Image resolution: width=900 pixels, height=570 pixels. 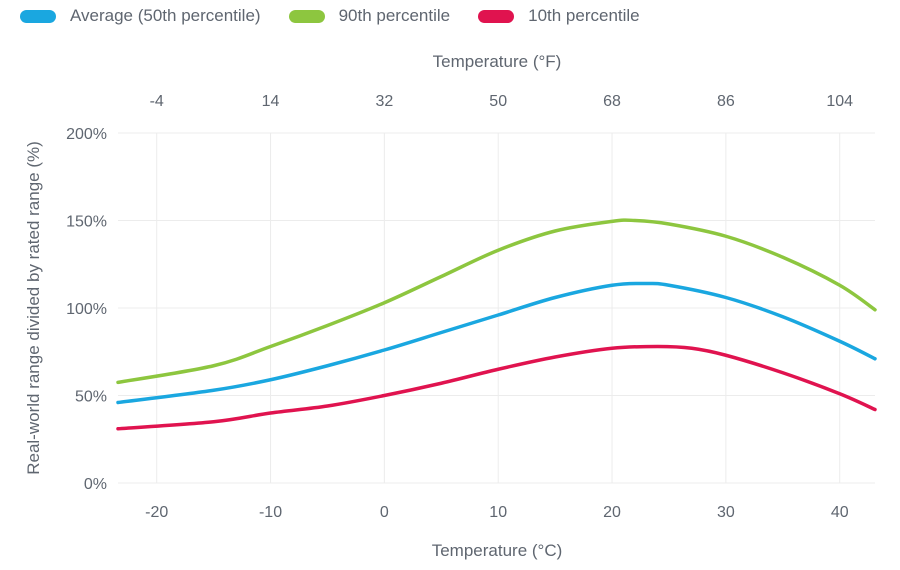 I want to click on x2-tick-label: 50, so click(x=498, y=101).